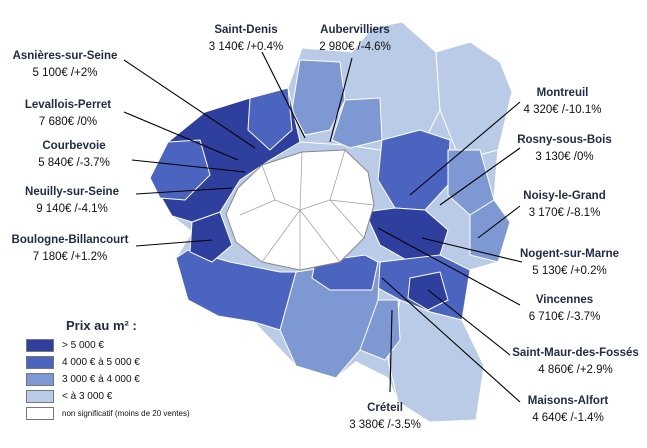  What do you see at coordinates (385, 416) in the screenshot?
I see `label-creteil: Créteil 3 380€ /-3.5%` at bounding box center [385, 416].